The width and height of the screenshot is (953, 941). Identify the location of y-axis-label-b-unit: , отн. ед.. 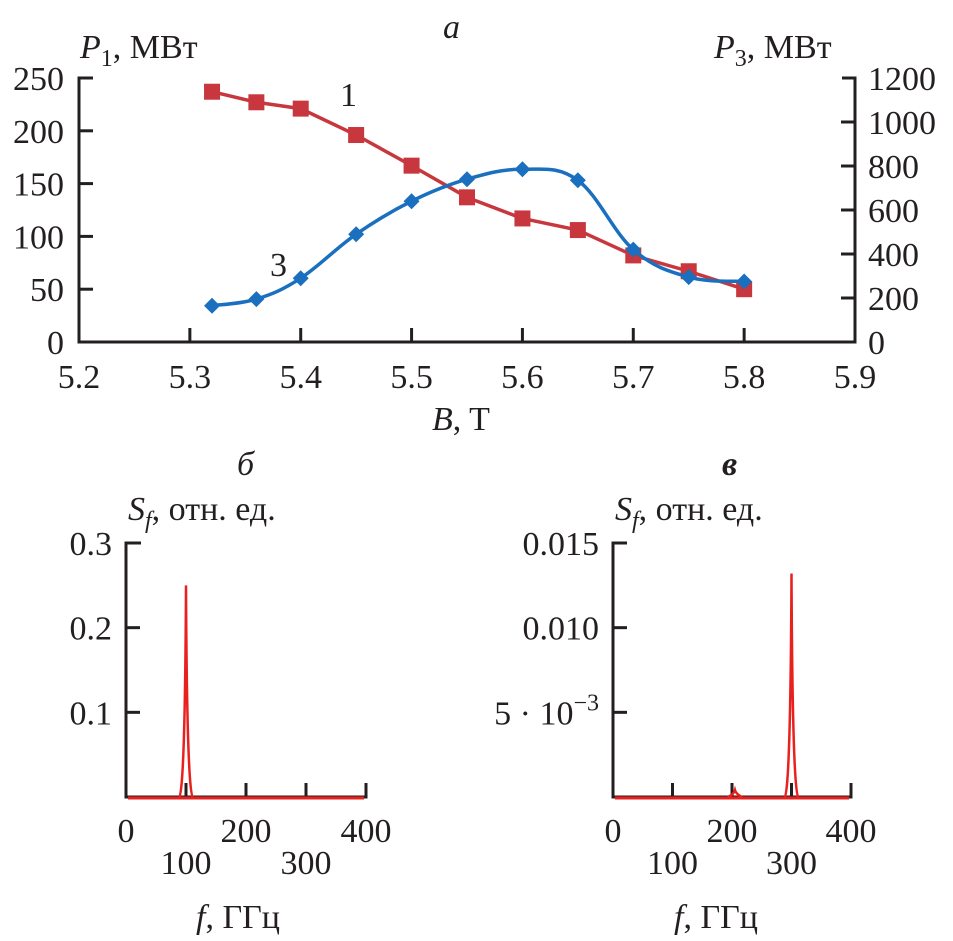
(214, 509).